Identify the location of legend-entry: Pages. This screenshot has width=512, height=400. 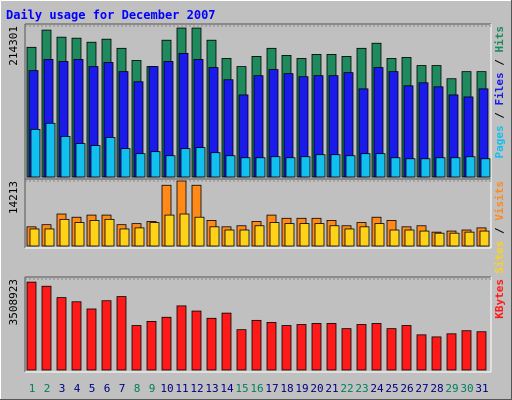
(499, 141).